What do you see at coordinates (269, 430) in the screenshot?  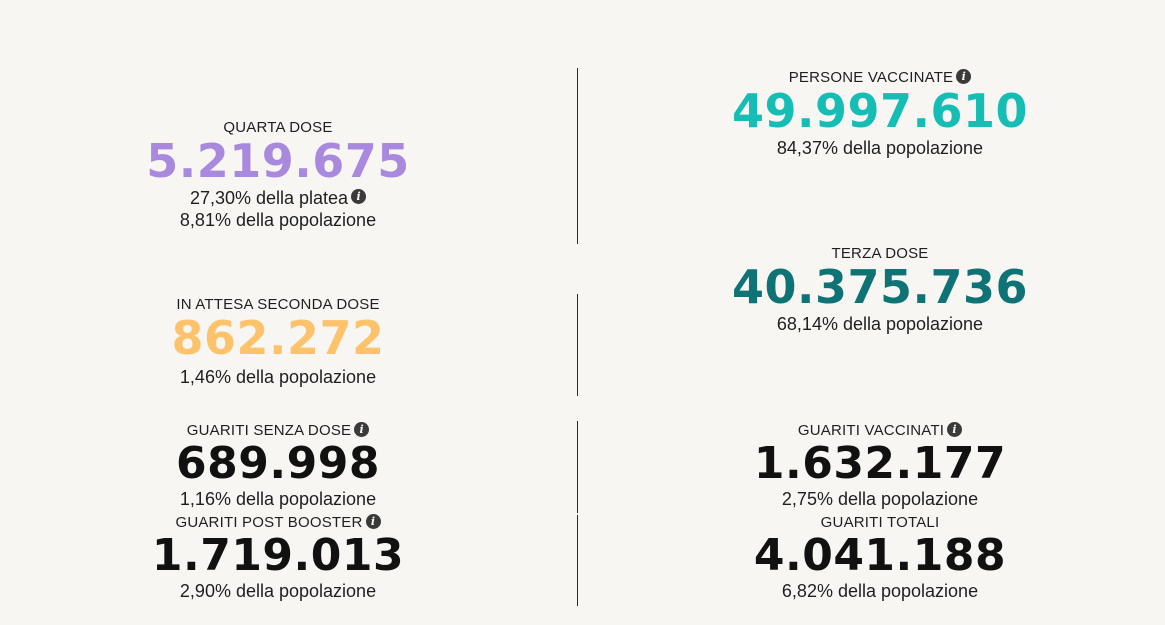 I see `stat-label: GUARITI SENZA DOSE` at bounding box center [269, 430].